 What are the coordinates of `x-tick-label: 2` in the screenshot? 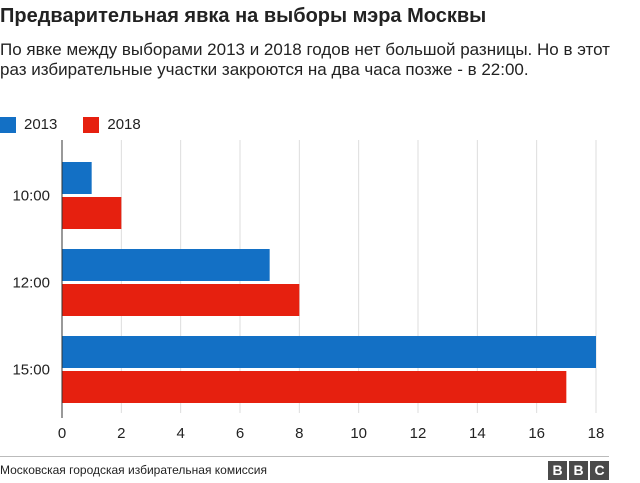 It's located at (121, 433).